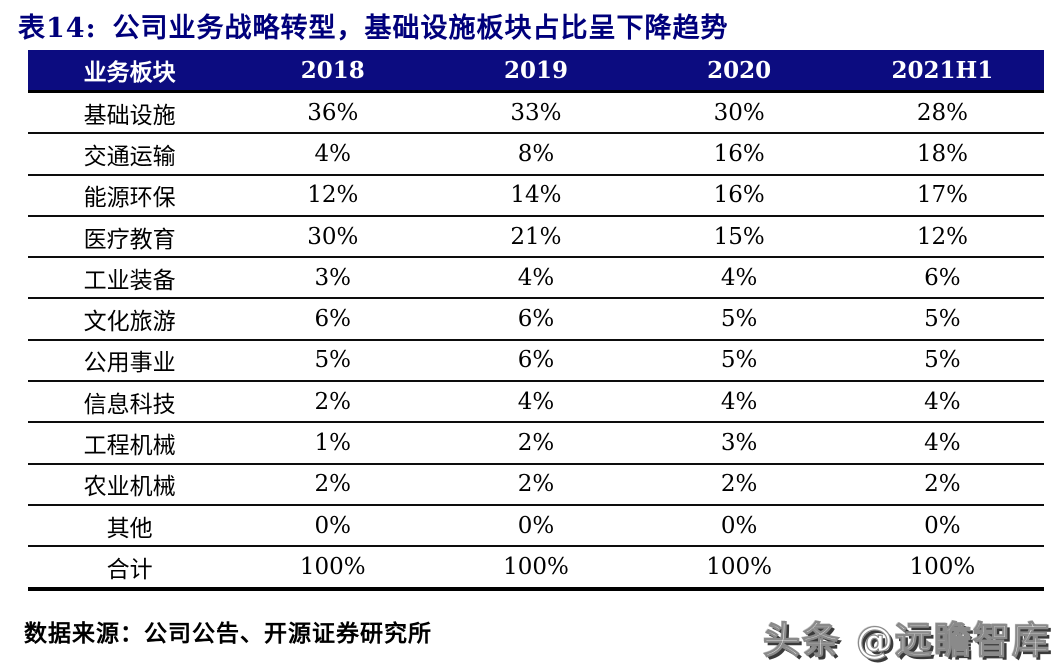 This screenshot has height=665, width=1063. Describe the element at coordinates (57, 28) in the screenshot. I see `table-number: 表14:` at that location.